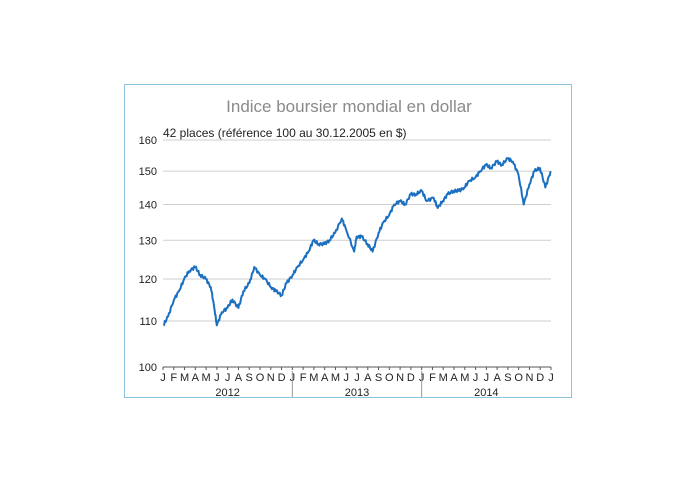  Describe the element at coordinates (486, 393) in the screenshot. I see `year-label: 2014` at that location.